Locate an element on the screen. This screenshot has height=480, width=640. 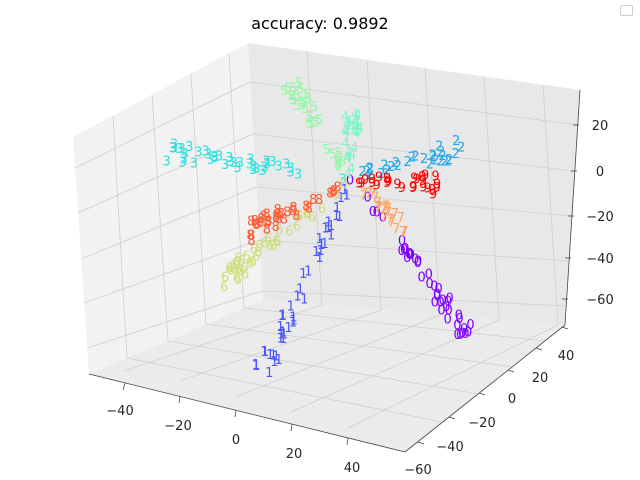
x-tick-label: −40 is located at coordinates (119, 411).